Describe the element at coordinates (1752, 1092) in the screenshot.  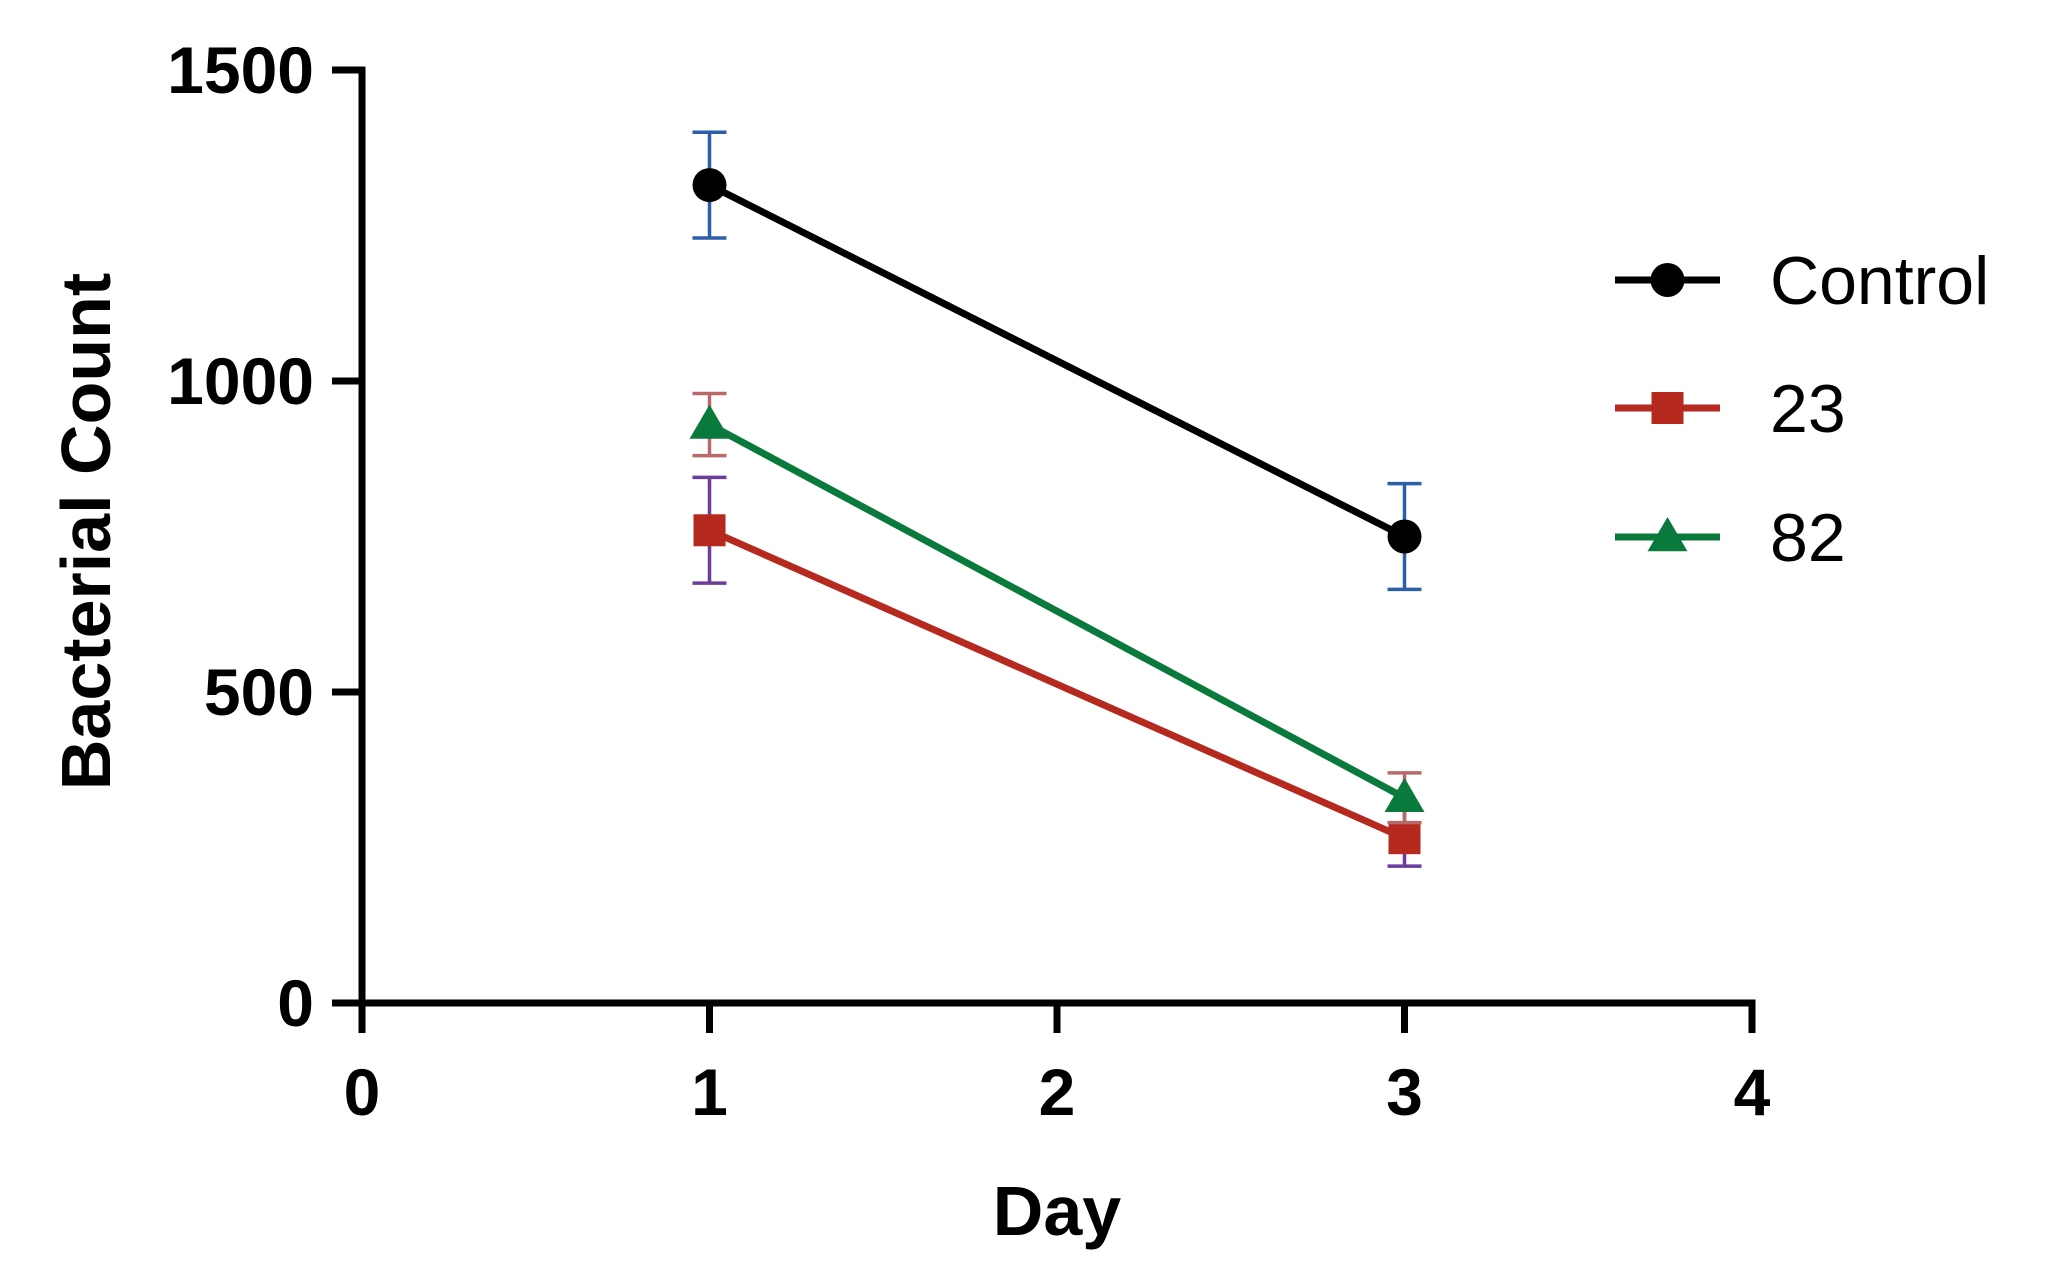
I see `x-tick-label: 4` at that location.